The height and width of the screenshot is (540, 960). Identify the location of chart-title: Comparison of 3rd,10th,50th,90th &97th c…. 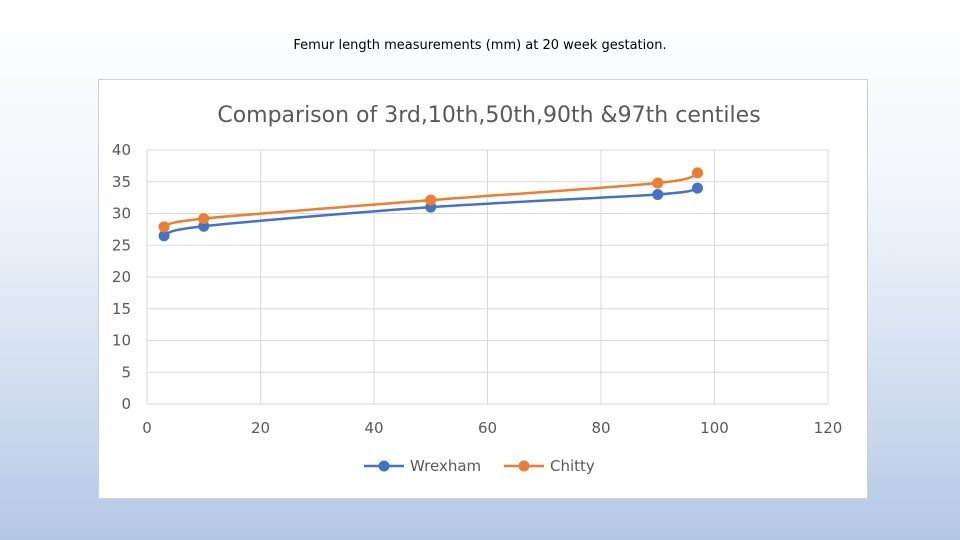
(488, 115).